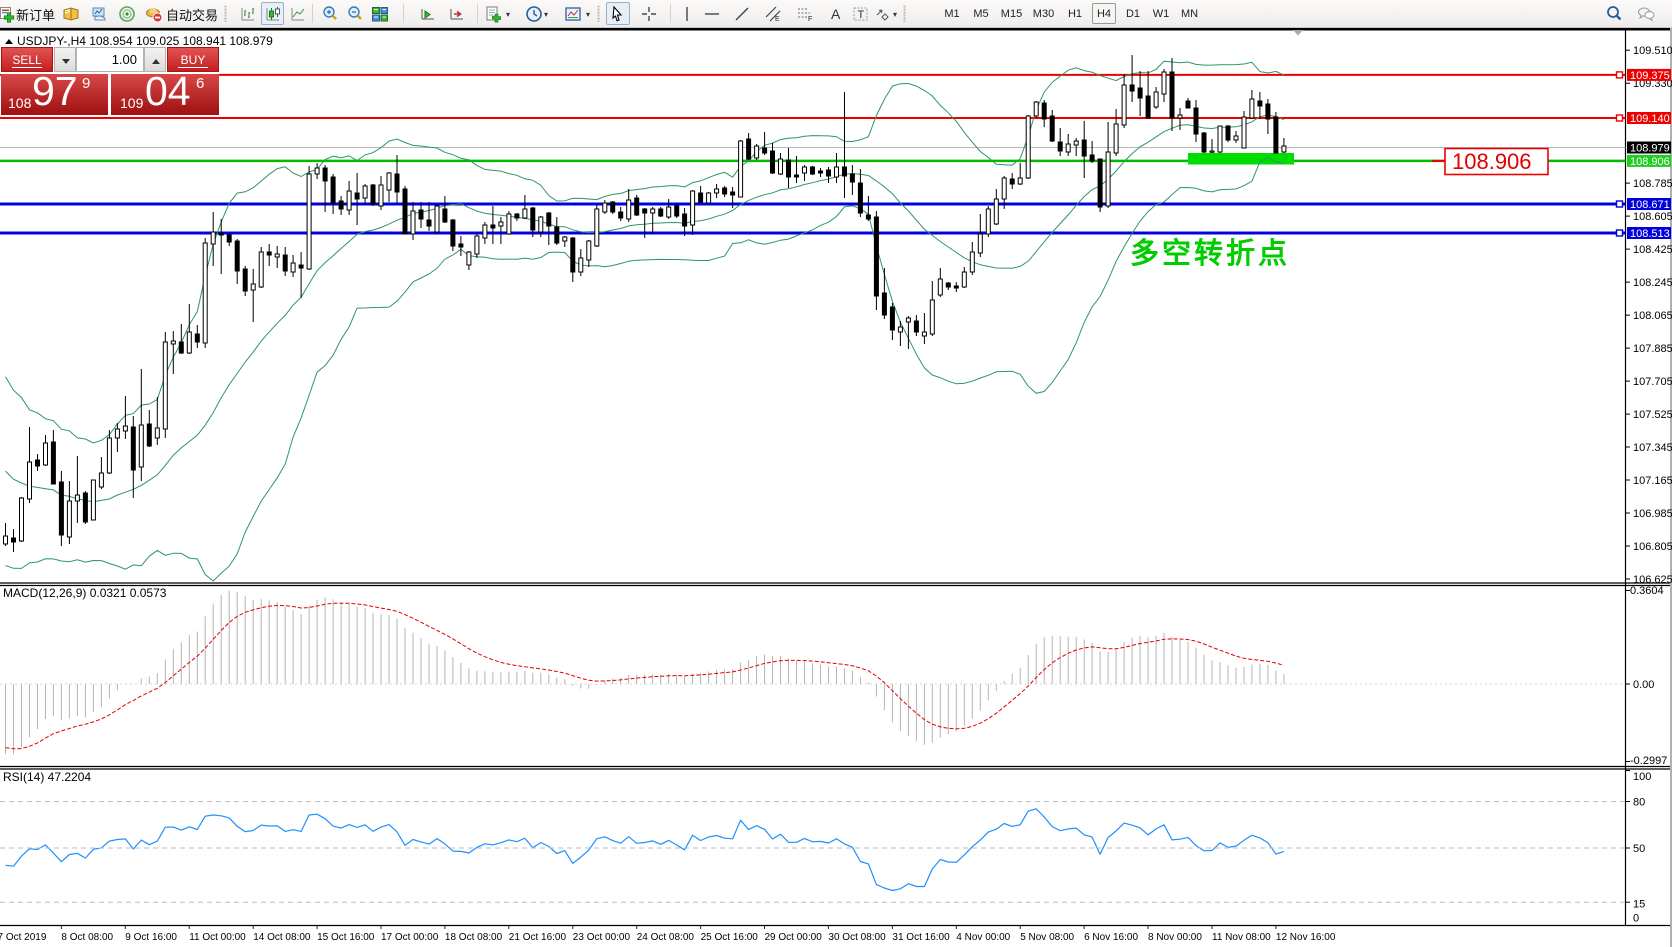  I want to click on svg-text: 11 Nov 08:00, so click(1241, 937).